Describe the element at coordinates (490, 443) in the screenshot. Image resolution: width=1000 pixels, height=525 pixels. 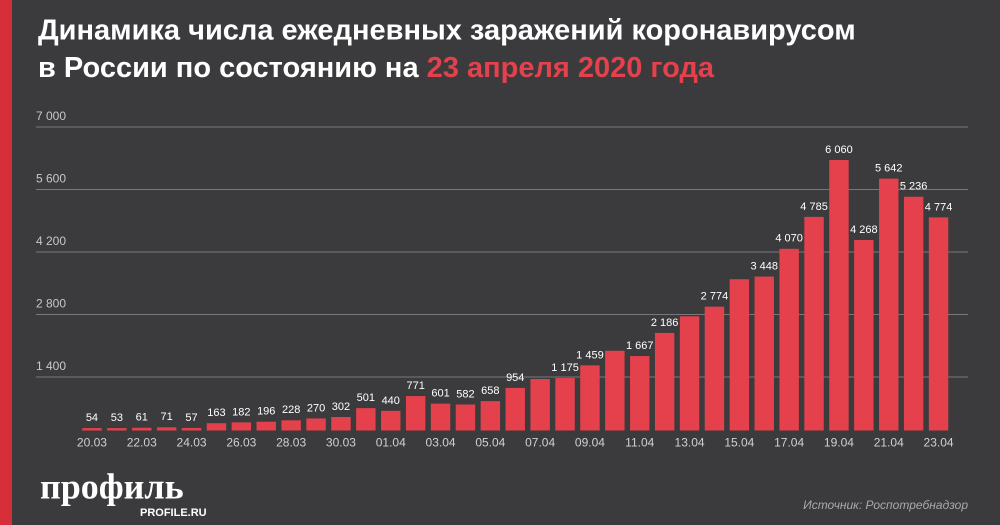
I see `x-tick-label: 05.04` at that location.